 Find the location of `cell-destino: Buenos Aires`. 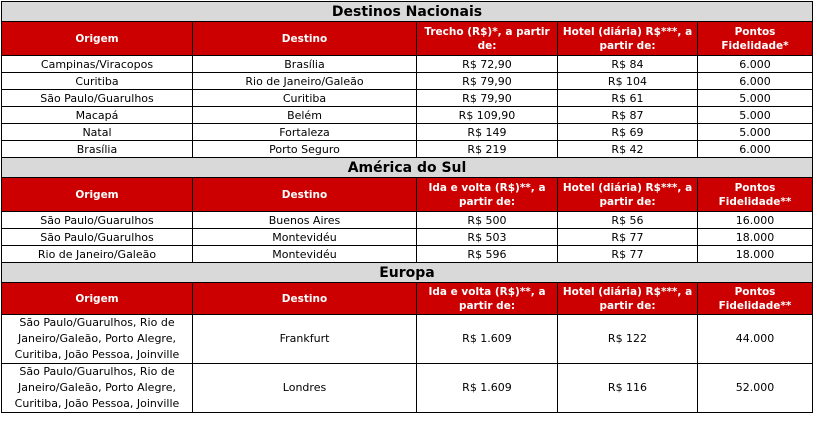

cell-destino: Buenos Aires is located at coordinates (304, 220).